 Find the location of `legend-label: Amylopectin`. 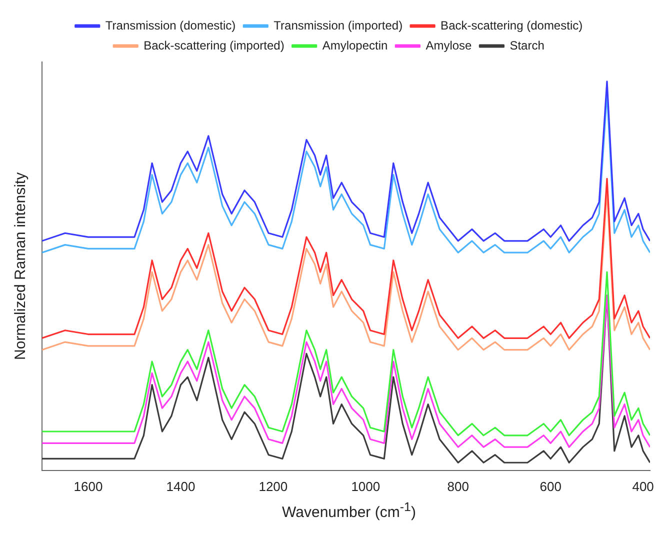

legend-label: Amylopectin is located at coordinates (355, 45).